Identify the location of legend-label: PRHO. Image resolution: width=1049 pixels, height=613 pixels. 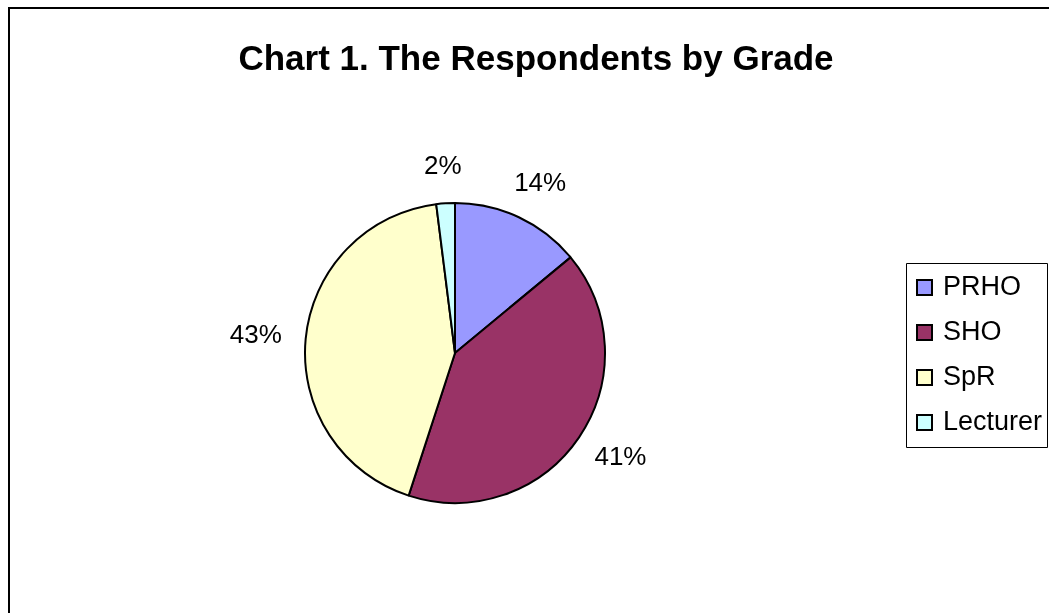
(982, 286).